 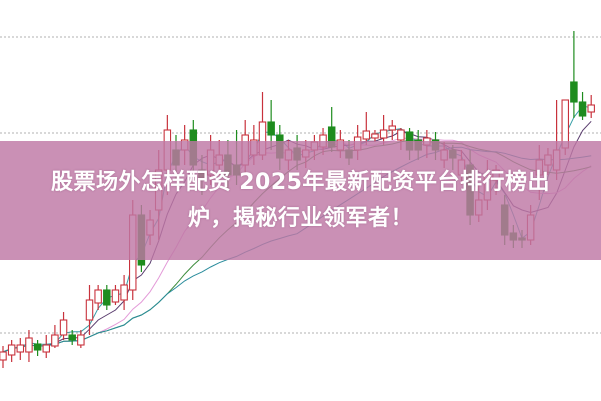 I want to click on headline-line-2: 炉，揭秘行业领军者！, so click(x=300, y=218).